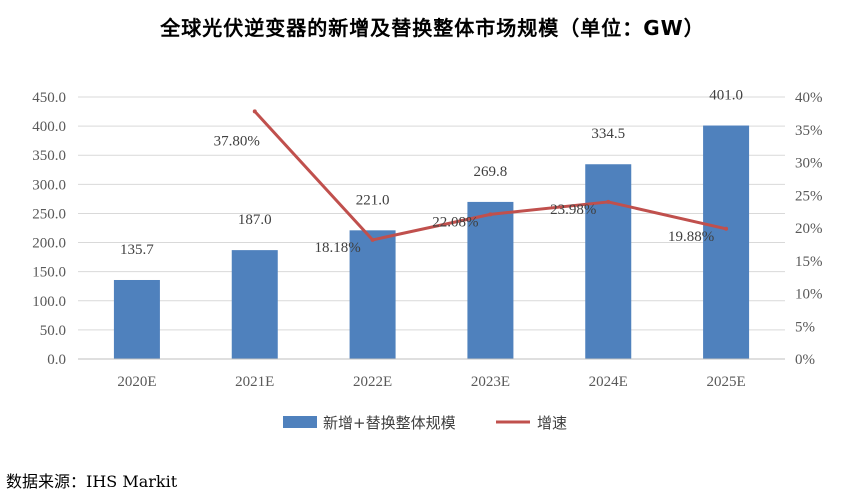 The image size is (865, 501). Describe the element at coordinates (49, 156) in the screenshot. I see `y-left-tick-label: 350.0` at that location.